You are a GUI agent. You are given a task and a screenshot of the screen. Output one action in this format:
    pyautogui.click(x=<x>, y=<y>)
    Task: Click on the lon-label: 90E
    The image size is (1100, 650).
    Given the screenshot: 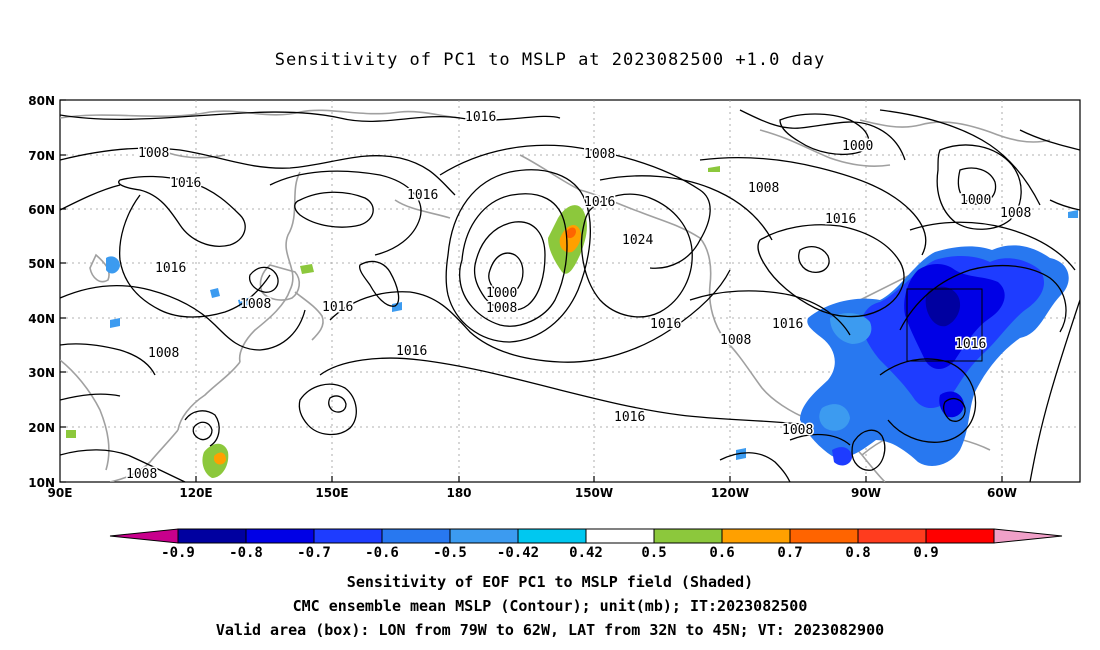 What is the action you would take?
    pyautogui.click(x=60, y=493)
    